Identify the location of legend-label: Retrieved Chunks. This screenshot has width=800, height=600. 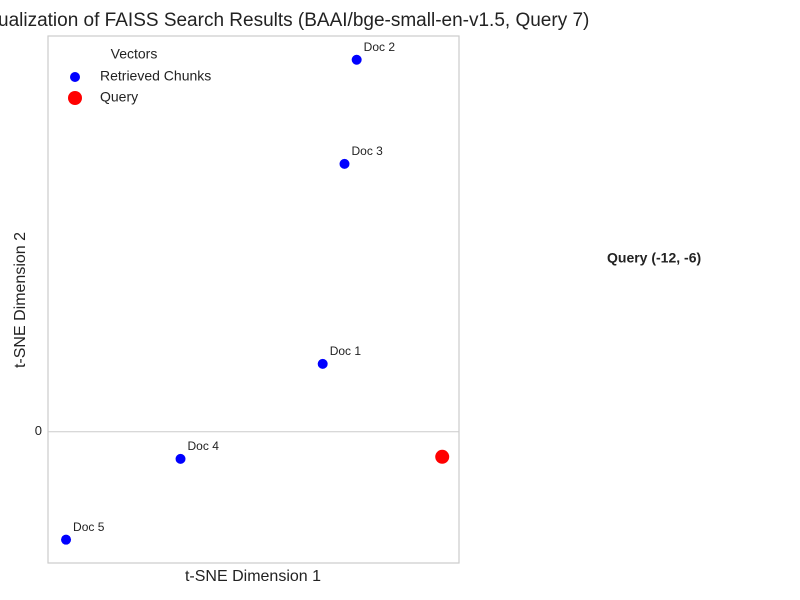
(155, 76).